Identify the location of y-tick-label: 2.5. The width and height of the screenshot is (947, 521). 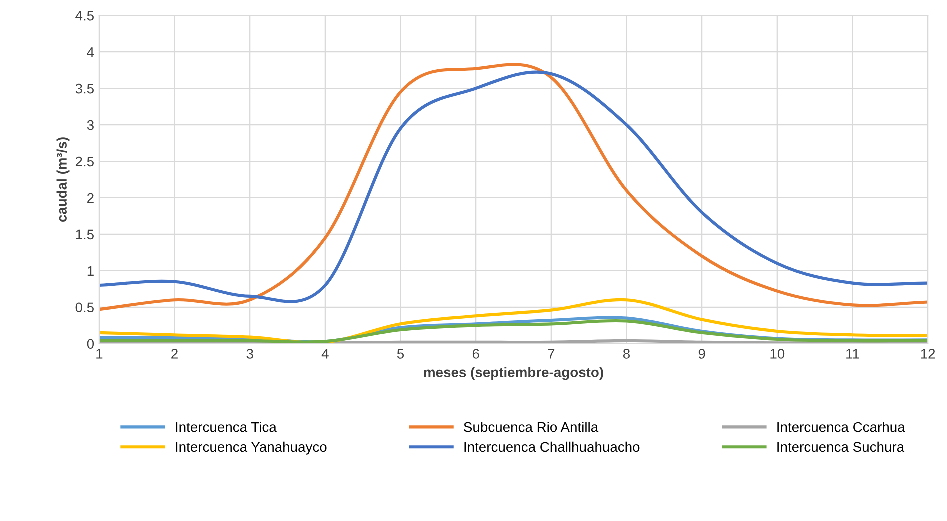
(85, 161).